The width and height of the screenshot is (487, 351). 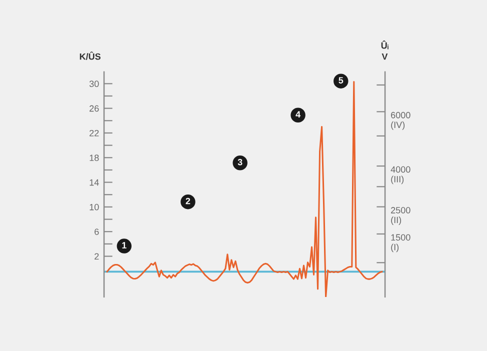 I want to click on y2-axis-title: Ûᵢ V, so click(x=384, y=50).